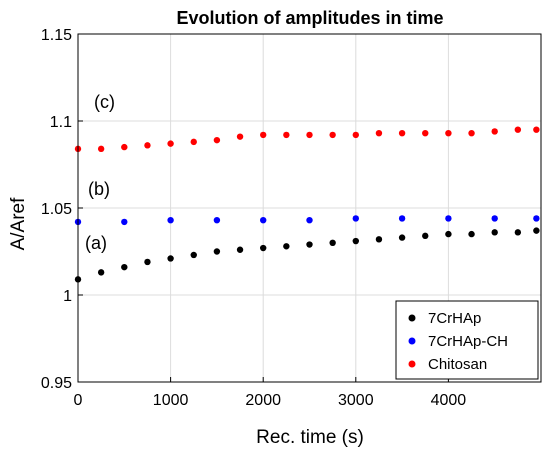  I want to click on y-tick-label: 1.1, so click(61, 122).